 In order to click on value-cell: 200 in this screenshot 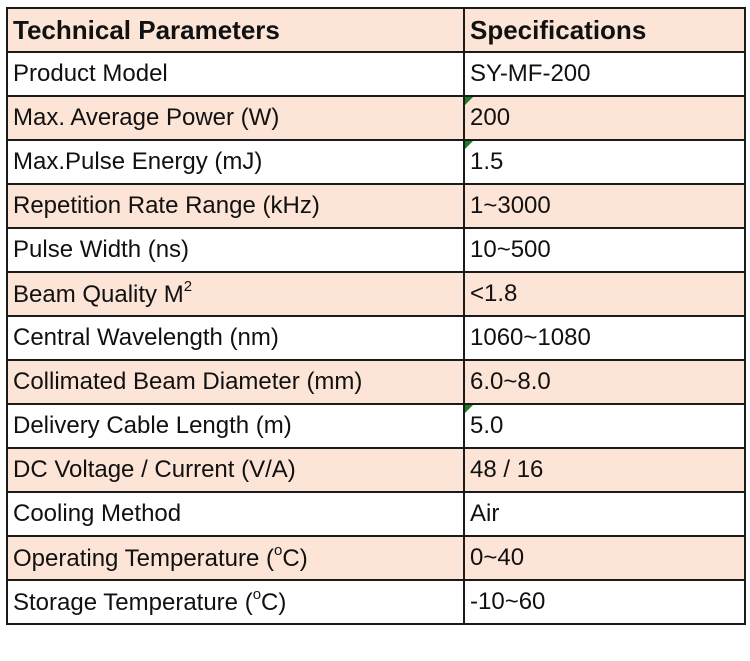, I will do `click(604, 118)`.